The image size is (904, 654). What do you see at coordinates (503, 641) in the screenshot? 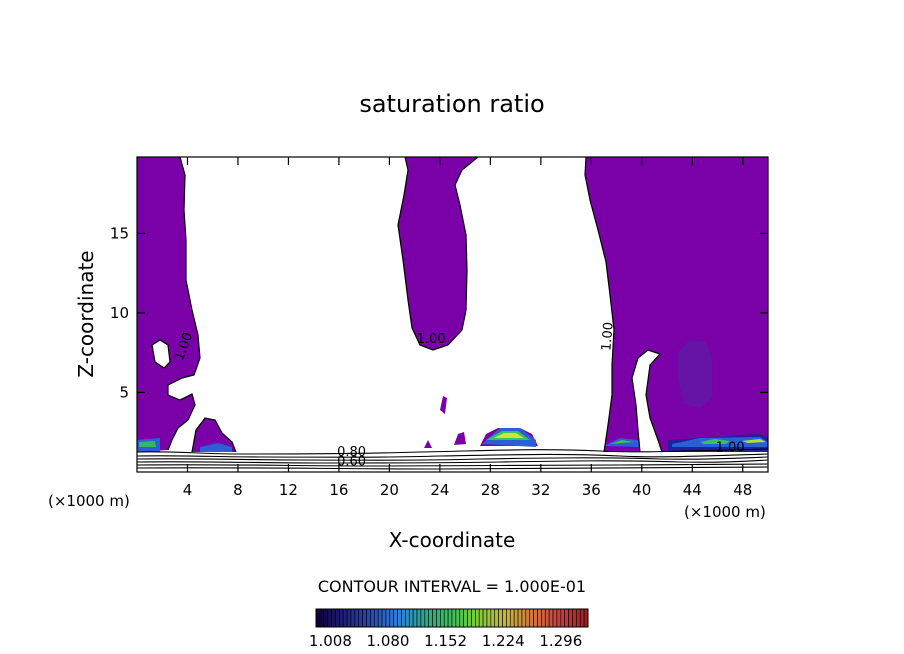
I see `colorbar-tick-label: 1.224` at bounding box center [503, 641].